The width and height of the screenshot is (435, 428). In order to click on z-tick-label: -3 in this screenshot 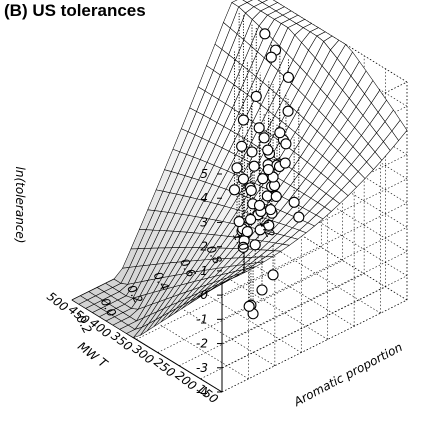, I will do `click(202, 368)`.